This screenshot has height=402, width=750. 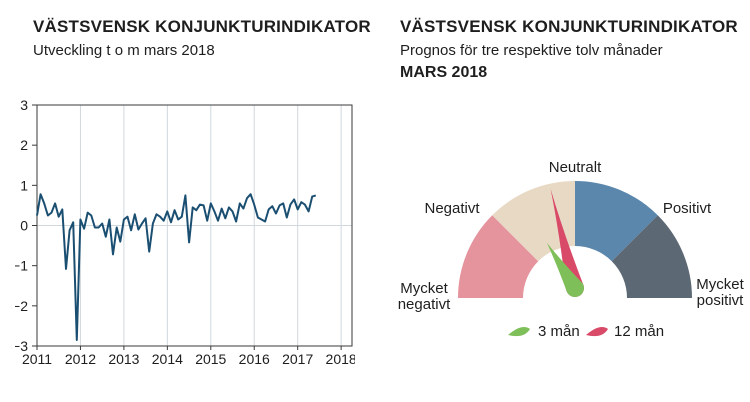 What do you see at coordinates (297, 359) in the screenshot?
I see `x-tick-label-2017: 2017` at bounding box center [297, 359].